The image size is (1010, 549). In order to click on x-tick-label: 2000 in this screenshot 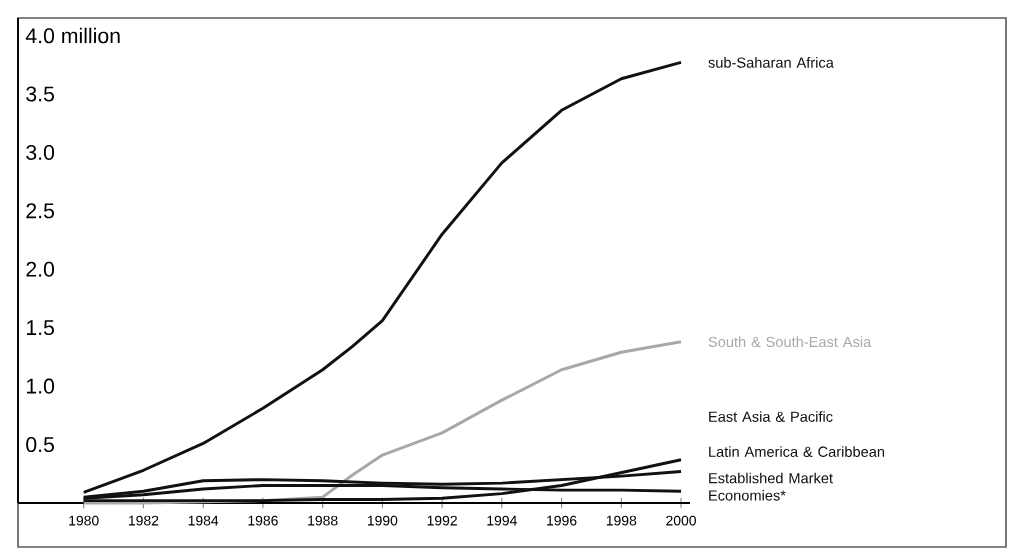, I will do `click(681, 520)`.